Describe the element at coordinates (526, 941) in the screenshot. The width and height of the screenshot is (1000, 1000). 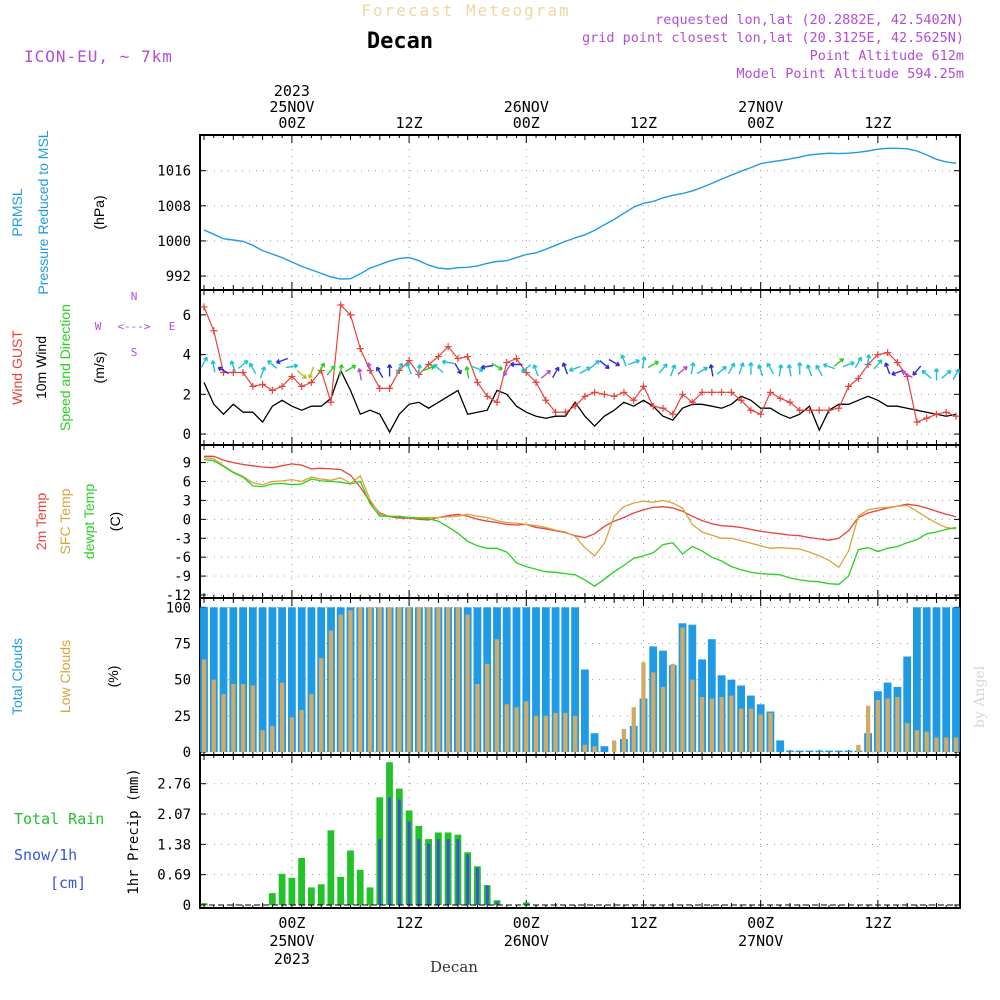
I see `time-label-bottom: 26NOV` at that location.